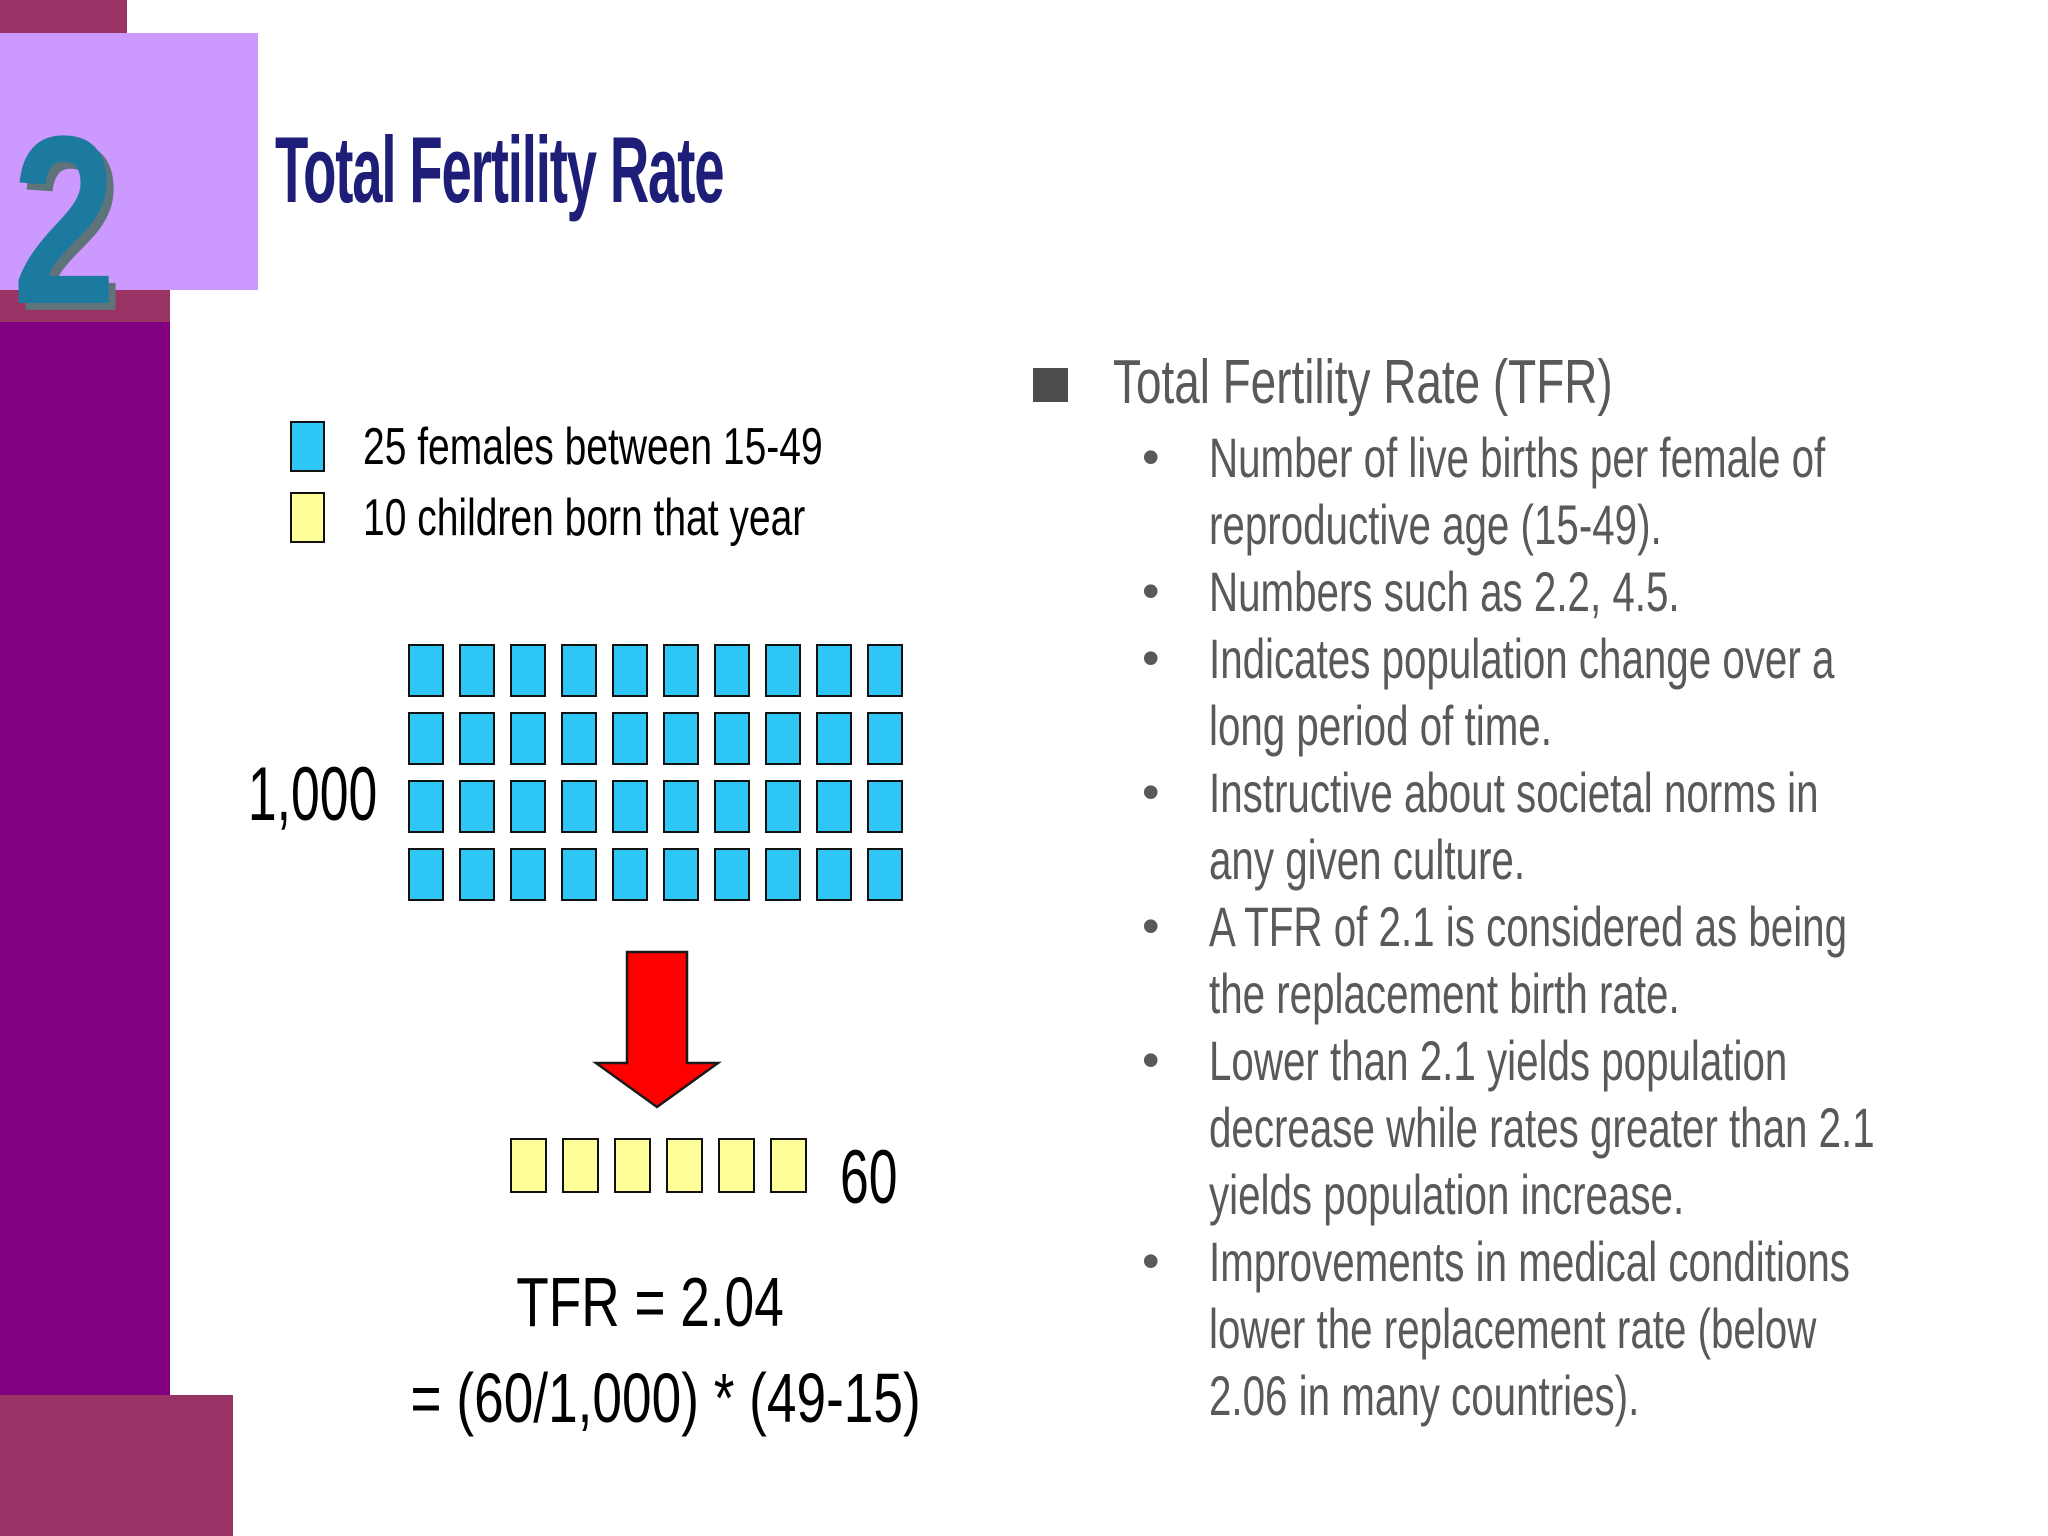 The image size is (2048, 1536). What do you see at coordinates (1528, 926) in the screenshot?
I see `bullet-line: A TFR of 2.1 is considered as being` at bounding box center [1528, 926].